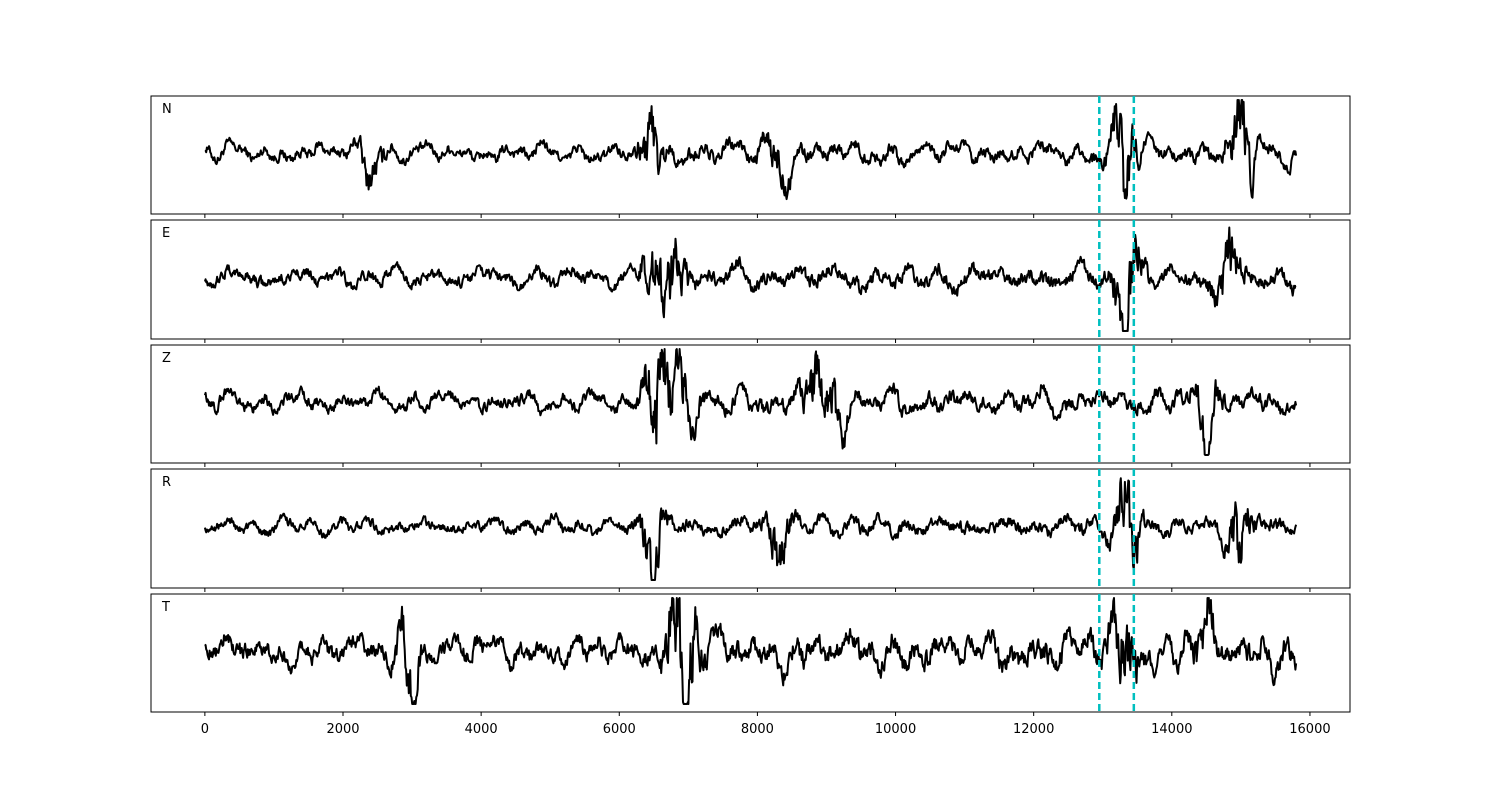 This screenshot has height=800, width=1500. Describe the element at coordinates (895, 729) in the screenshot. I see `x-tick-label: 10000` at that location.